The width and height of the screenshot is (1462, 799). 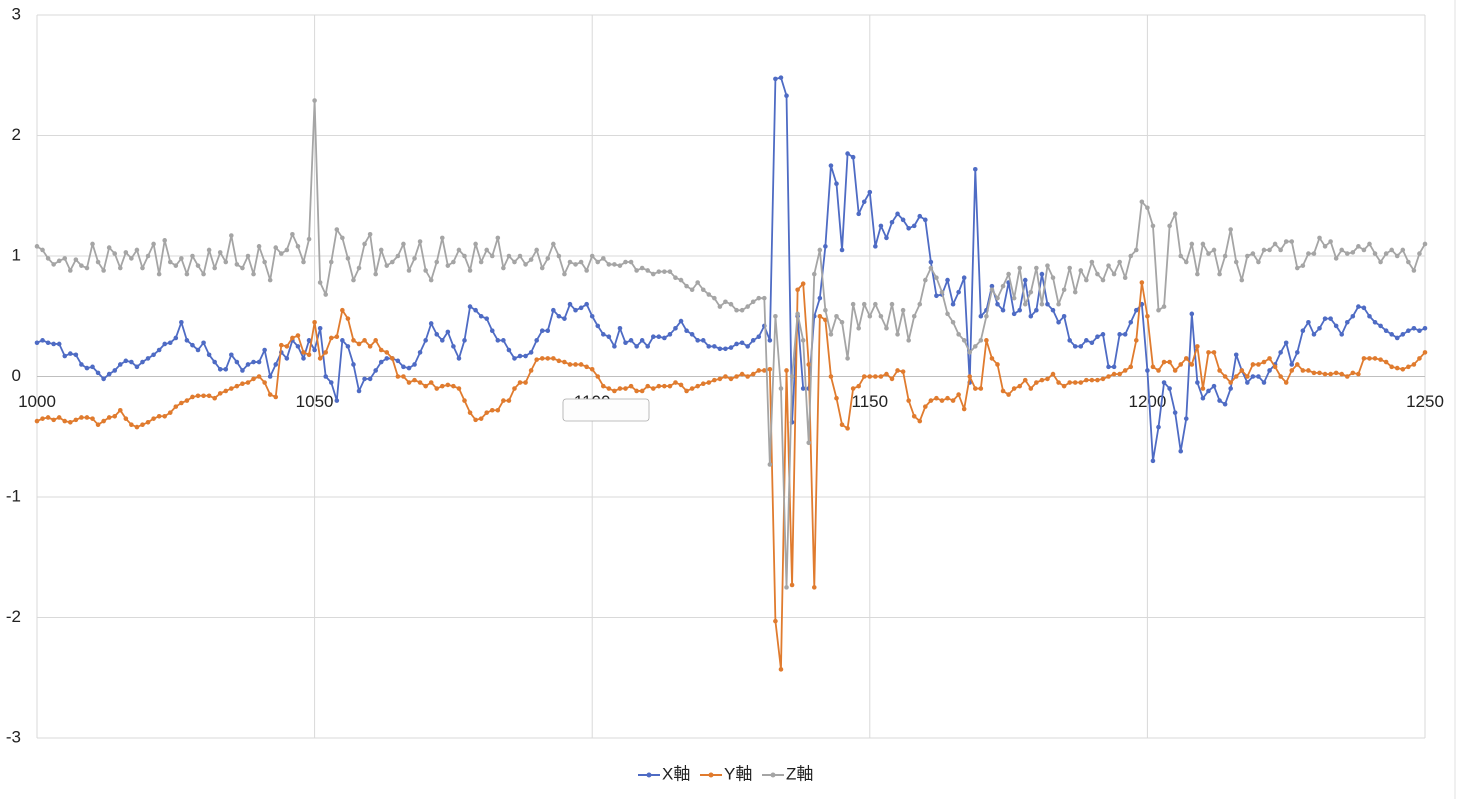 I want to click on x-tick-label: 1150, so click(x=870, y=401).